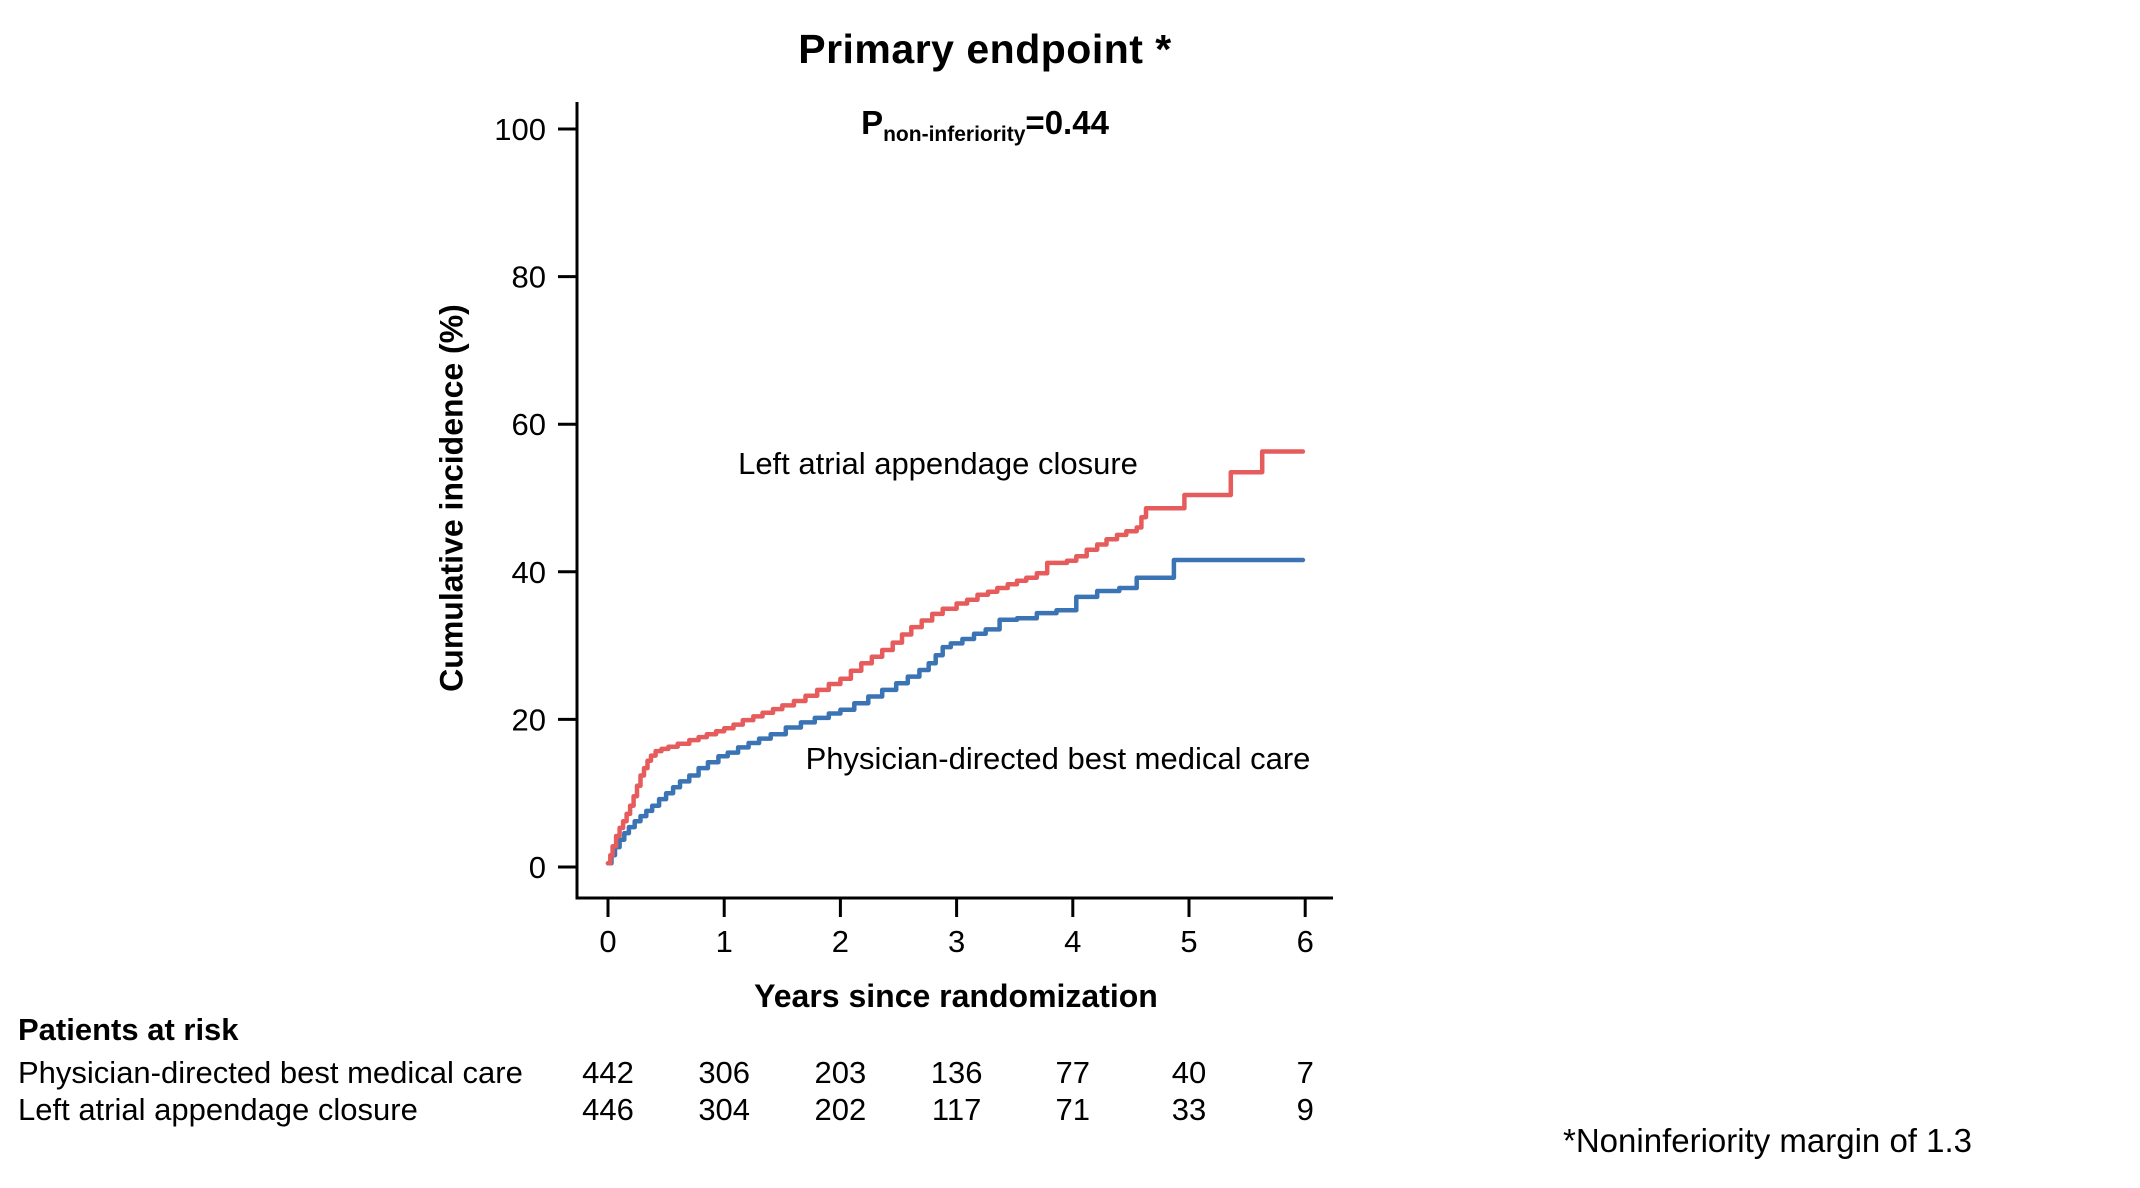 The height and width of the screenshot is (1188, 2140). I want to click on y-tick-label: 20, so click(529, 719).